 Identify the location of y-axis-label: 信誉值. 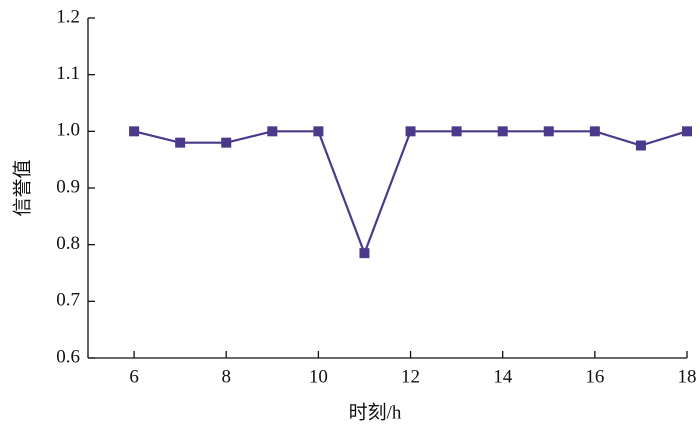
(22, 187).